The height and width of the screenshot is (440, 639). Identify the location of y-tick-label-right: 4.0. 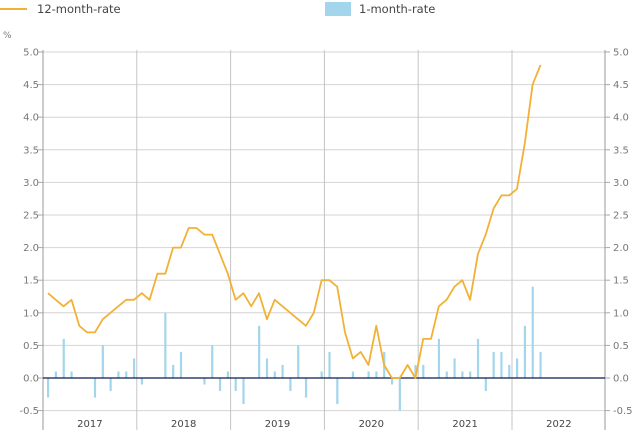
(621, 118).